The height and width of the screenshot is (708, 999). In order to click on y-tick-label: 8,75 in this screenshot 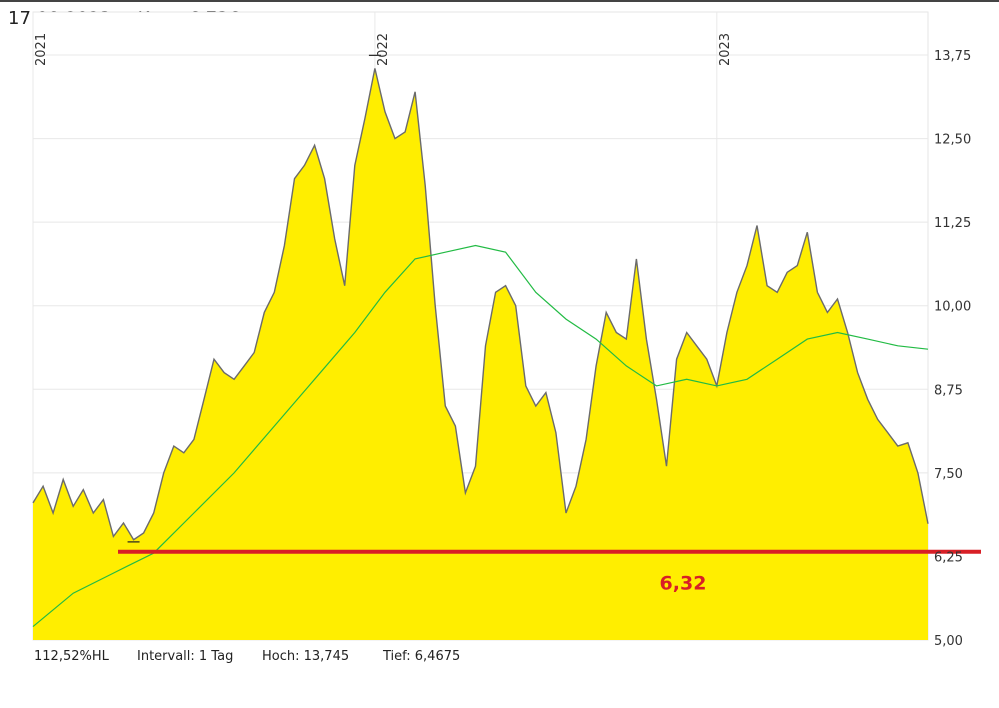, I will do `click(948, 390)`.